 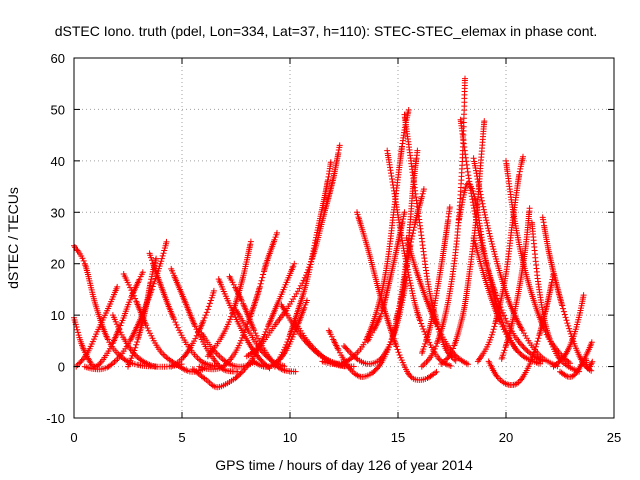 What do you see at coordinates (344, 465) in the screenshot?
I see `x-axis-label: GPS time / hours of day 126 of year 2014` at bounding box center [344, 465].